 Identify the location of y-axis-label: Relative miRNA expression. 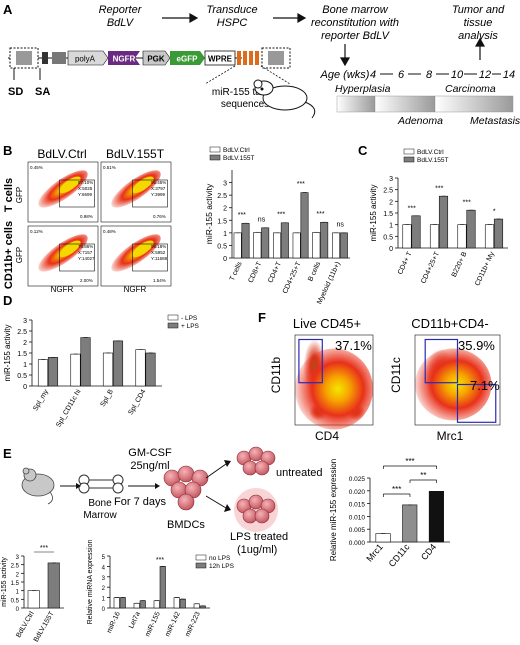
(90, 581).